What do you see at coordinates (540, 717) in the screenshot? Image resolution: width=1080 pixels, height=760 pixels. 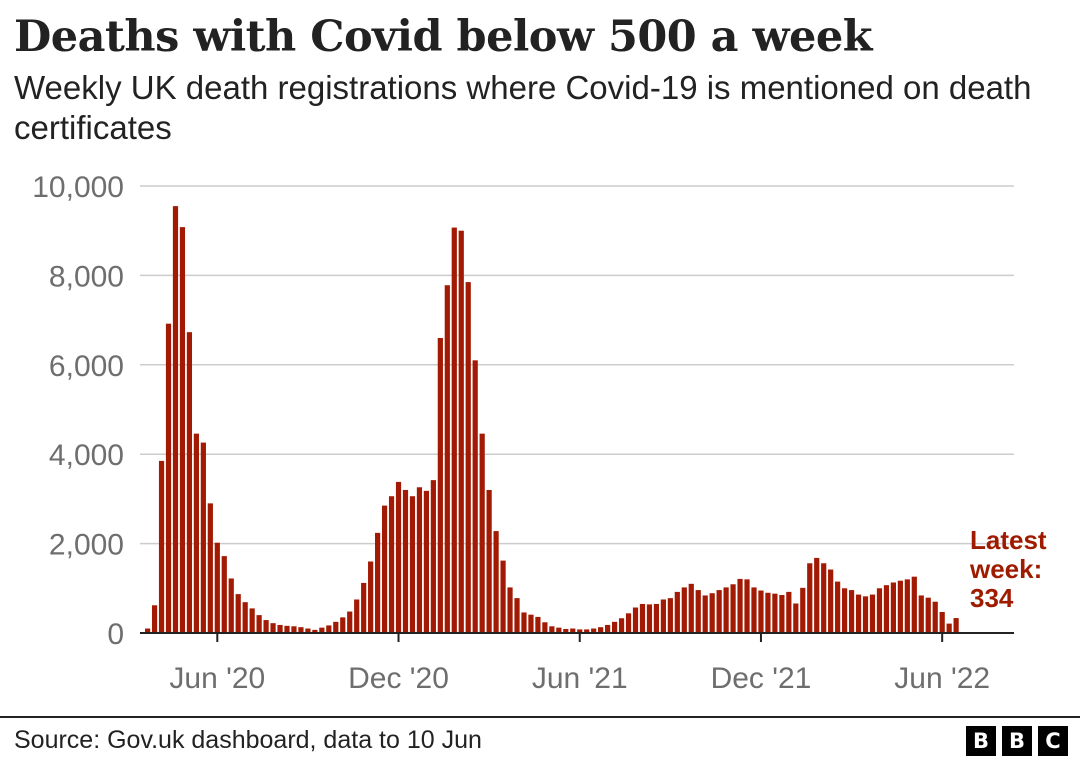 I see `footer-rule` at bounding box center [540, 717].